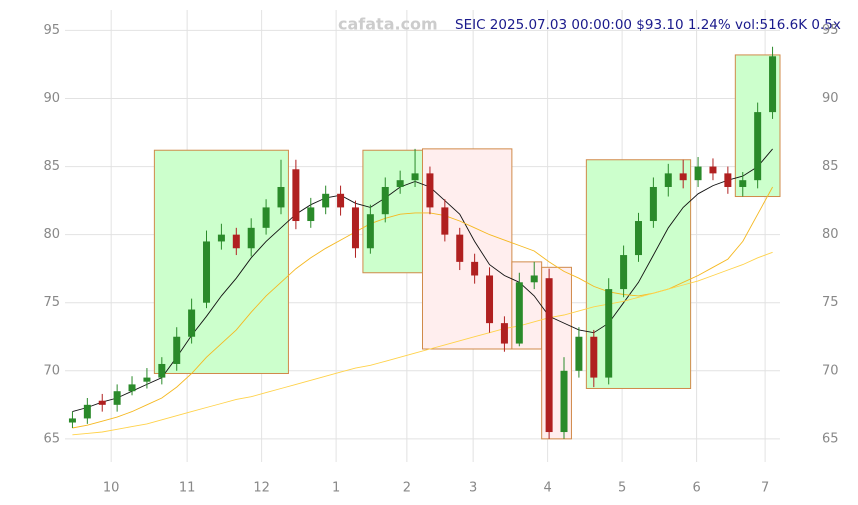 This screenshot has width=858, height=505. Describe the element at coordinates (830, 166) in the screenshot. I see `y-tick-label-right: 85` at that location.